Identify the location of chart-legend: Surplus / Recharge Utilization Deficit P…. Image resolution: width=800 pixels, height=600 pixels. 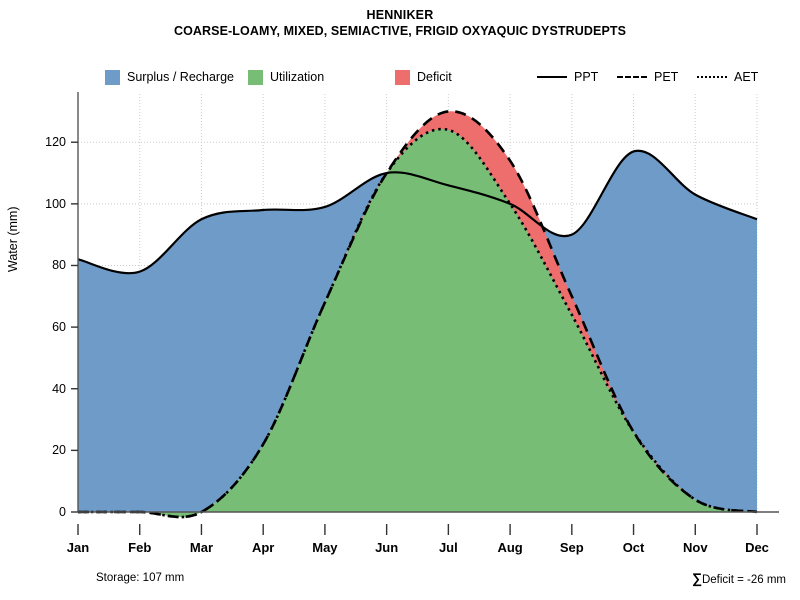
(400, 77).